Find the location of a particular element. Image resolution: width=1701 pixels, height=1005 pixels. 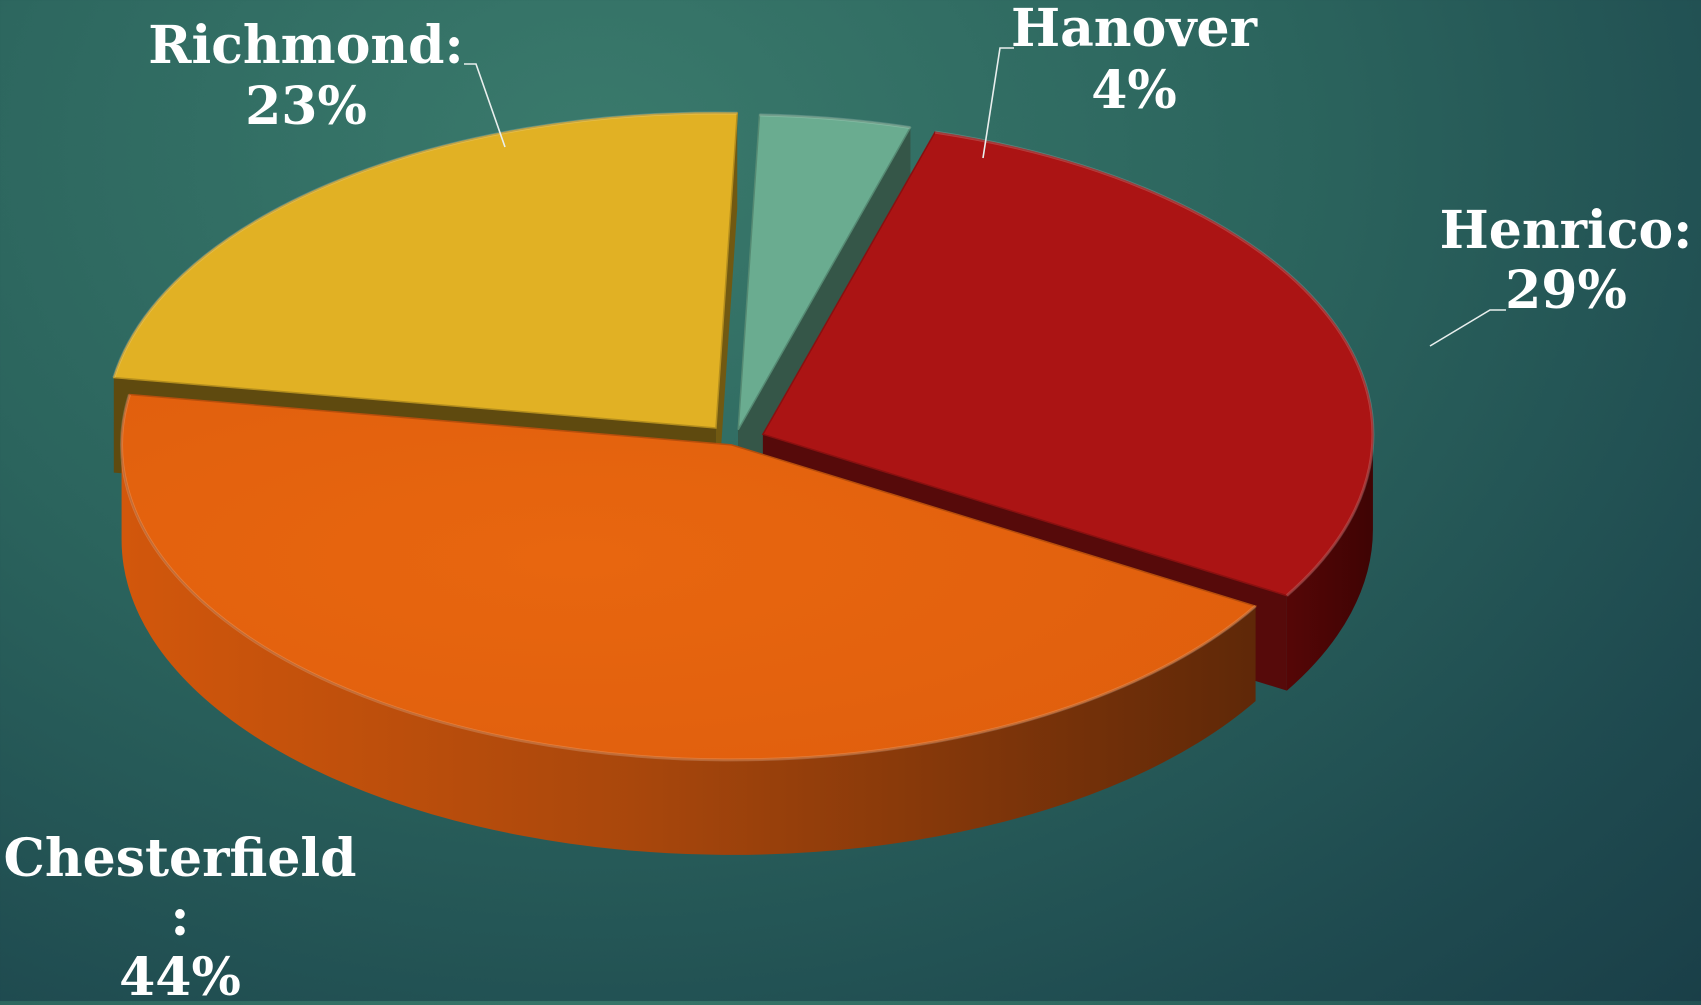

slice-henrico-rim is located at coordinates (1154, 363).